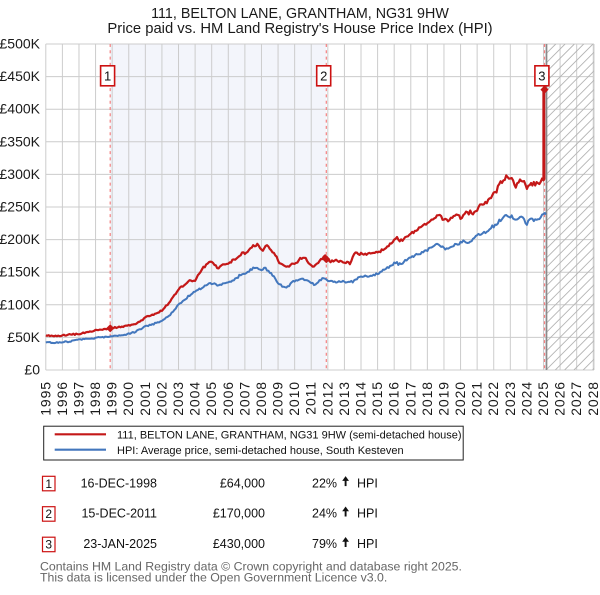 The width and height of the screenshot is (600, 595). What do you see at coordinates (526, 398) in the screenshot?
I see `svg-text: 2024` at bounding box center [526, 398].